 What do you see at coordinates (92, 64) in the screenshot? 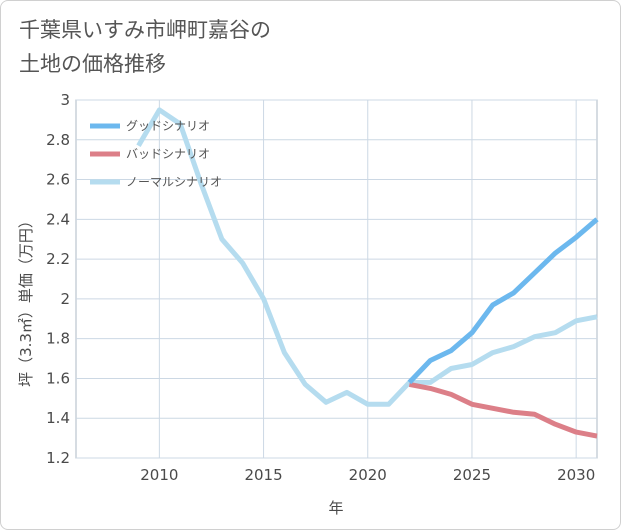
I see `chart-title-line2: 土地の価格推移` at bounding box center [92, 64].